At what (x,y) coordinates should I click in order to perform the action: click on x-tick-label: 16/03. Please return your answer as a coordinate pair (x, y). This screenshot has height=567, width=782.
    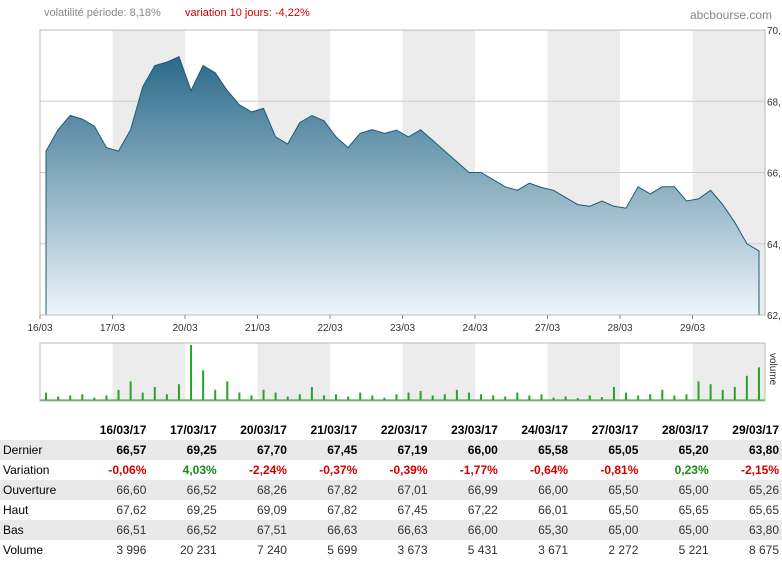
    Looking at the image, I should click on (39, 328).